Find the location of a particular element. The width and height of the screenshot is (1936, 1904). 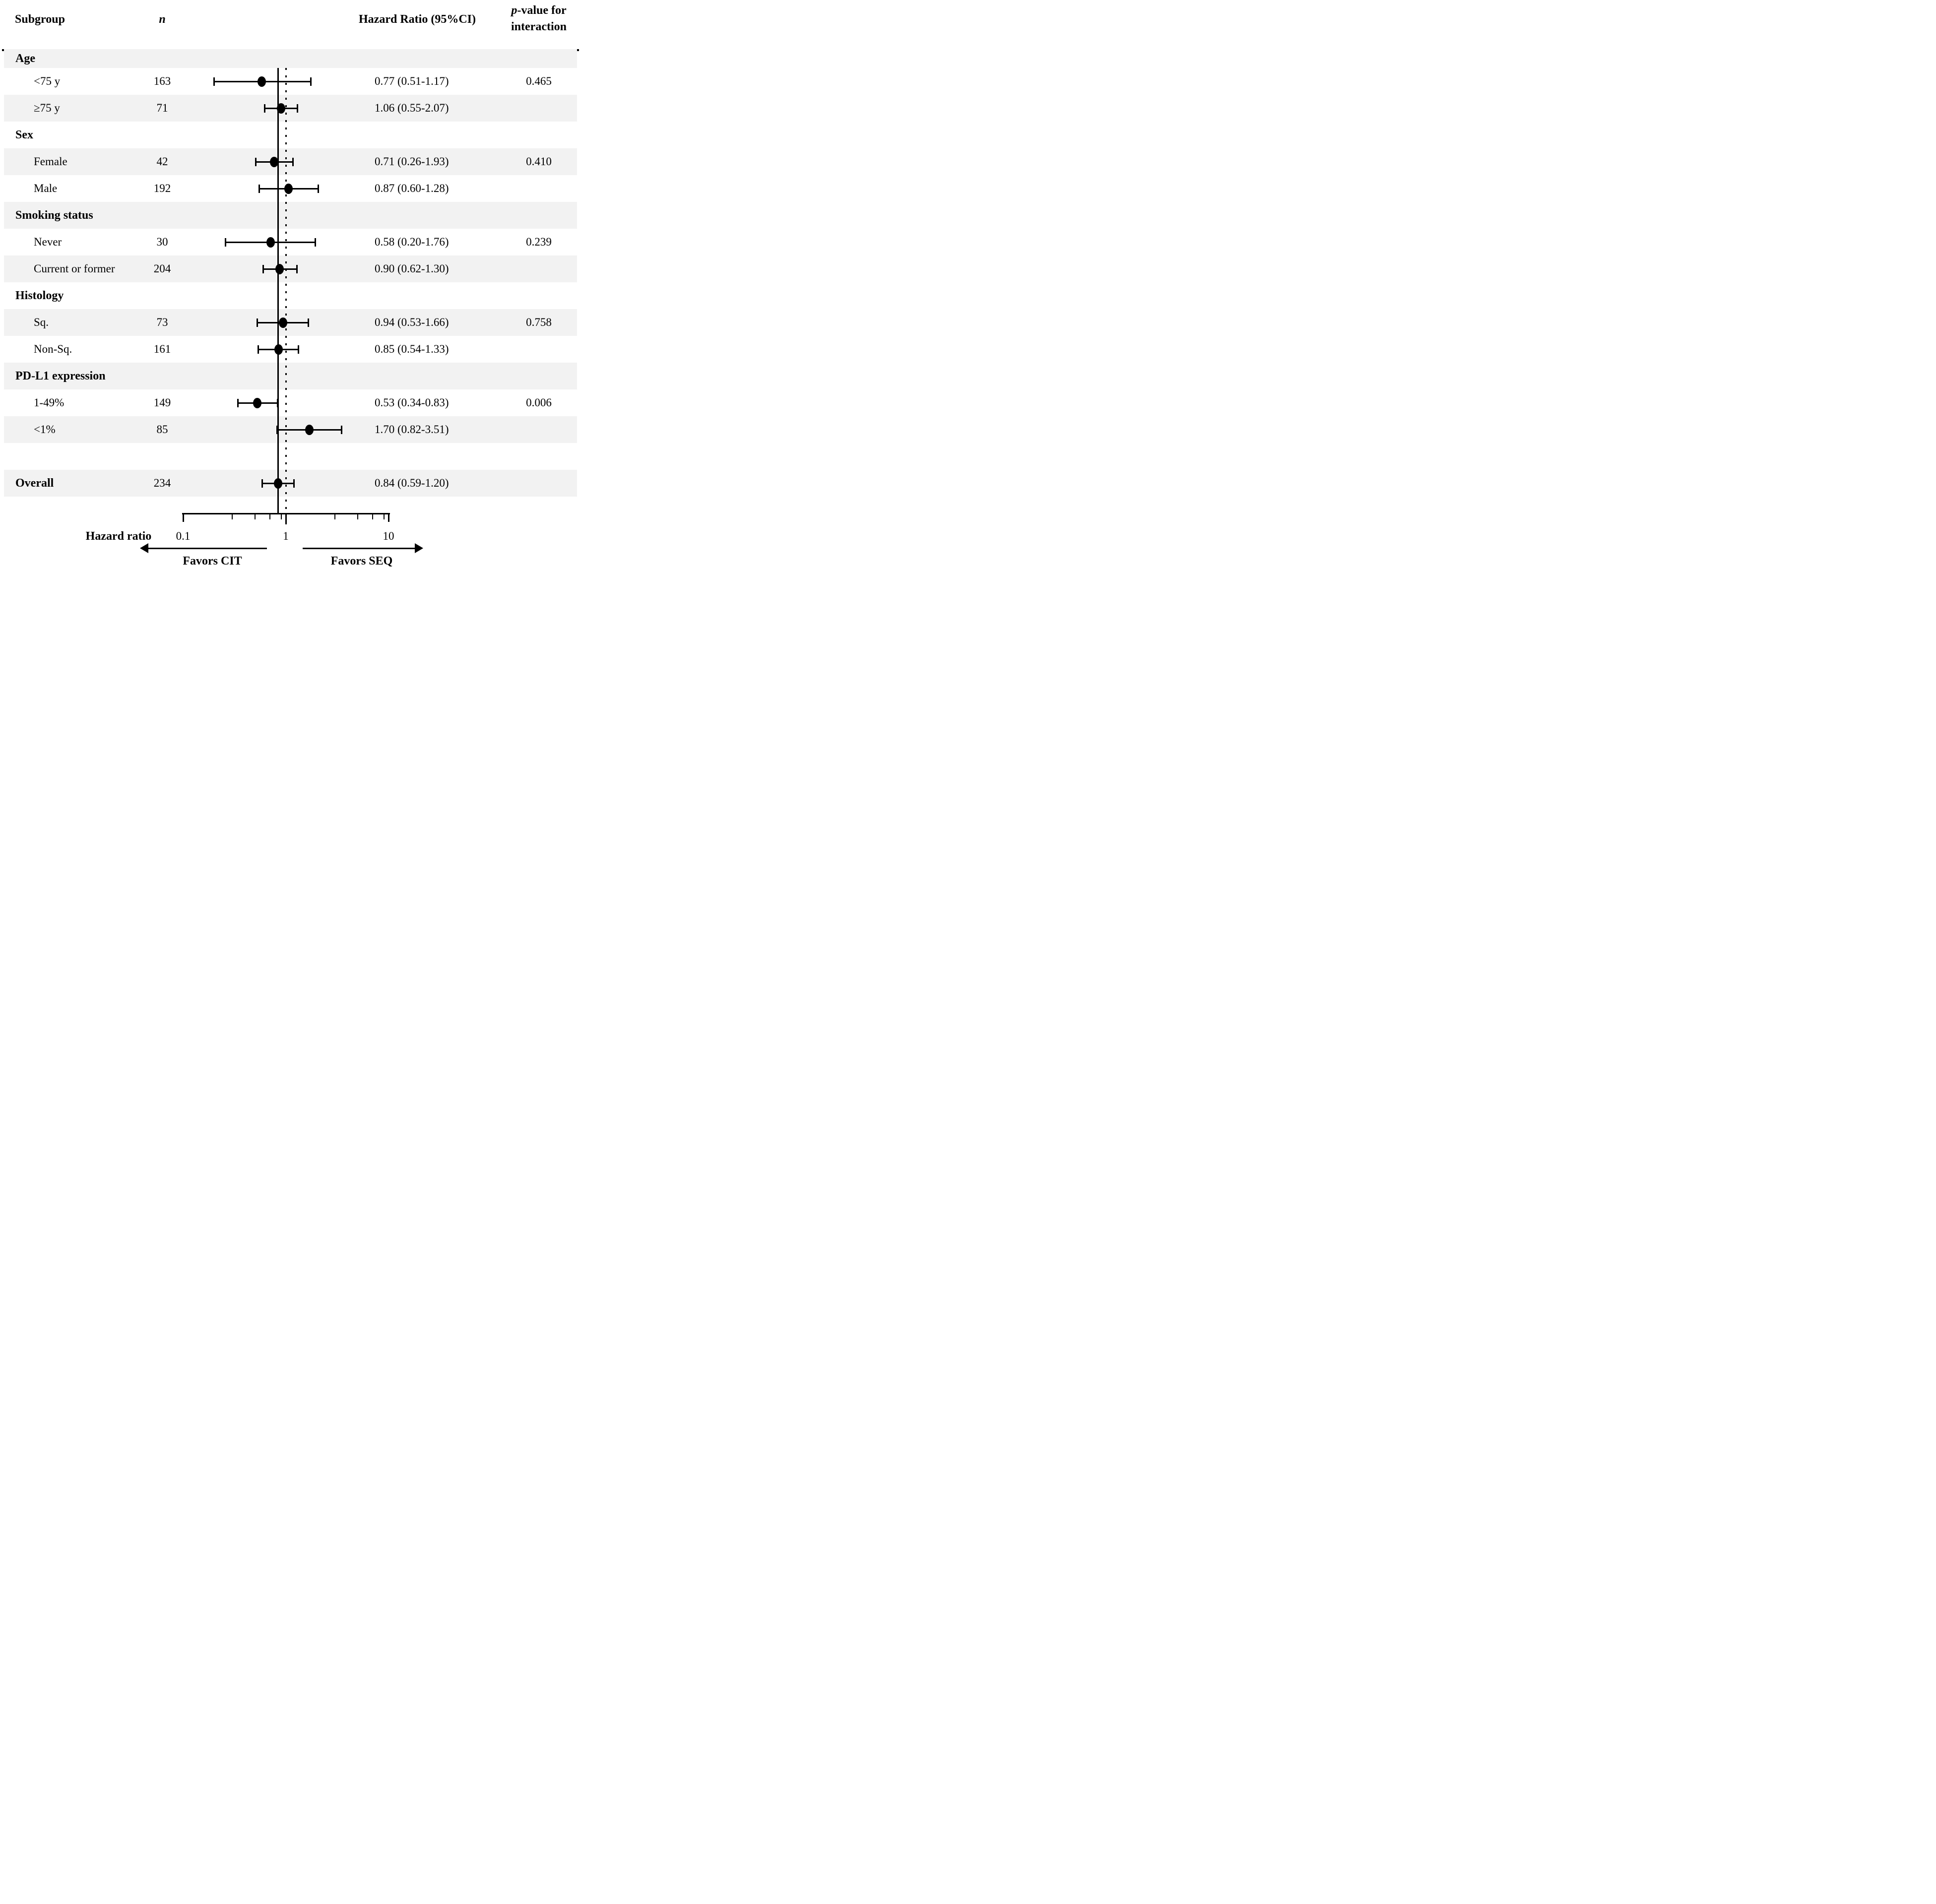

hr-ci-text: 0.94 (0.53-1.66) is located at coordinates (412, 322).